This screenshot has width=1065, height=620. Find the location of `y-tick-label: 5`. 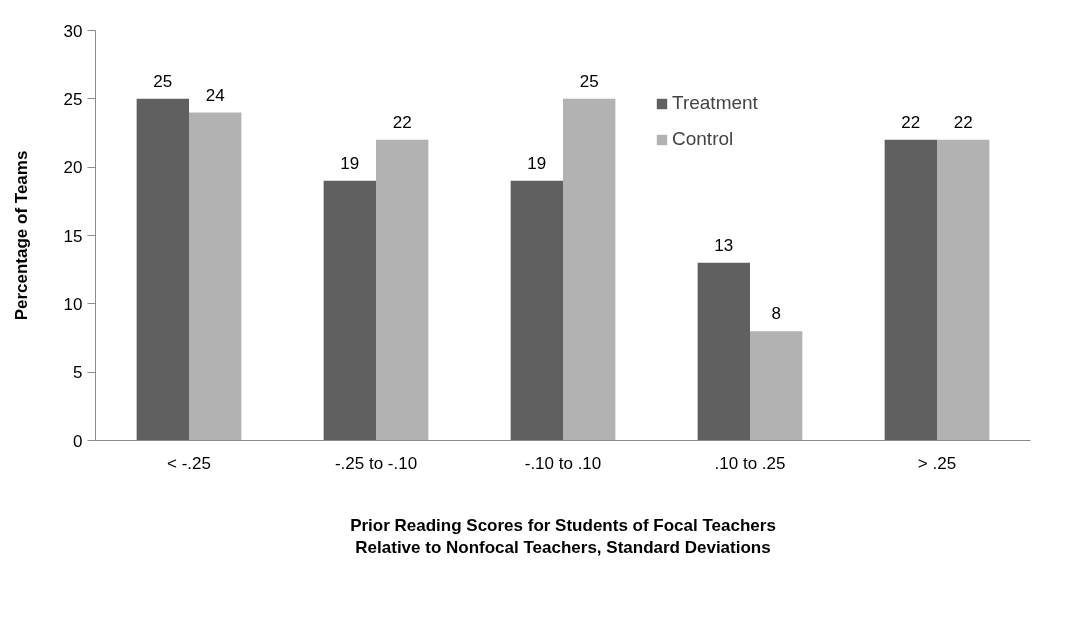

y-tick-label: 5 is located at coordinates (78, 373).